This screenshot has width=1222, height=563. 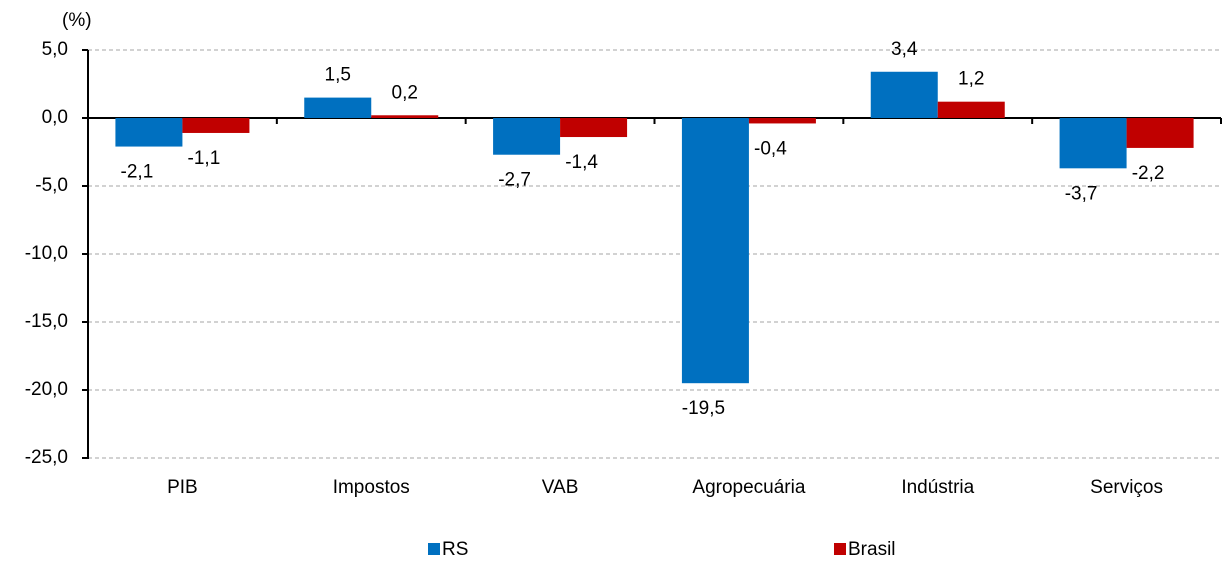 What do you see at coordinates (204, 158) in the screenshot?
I see `value-label: -1,1` at bounding box center [204, 158].